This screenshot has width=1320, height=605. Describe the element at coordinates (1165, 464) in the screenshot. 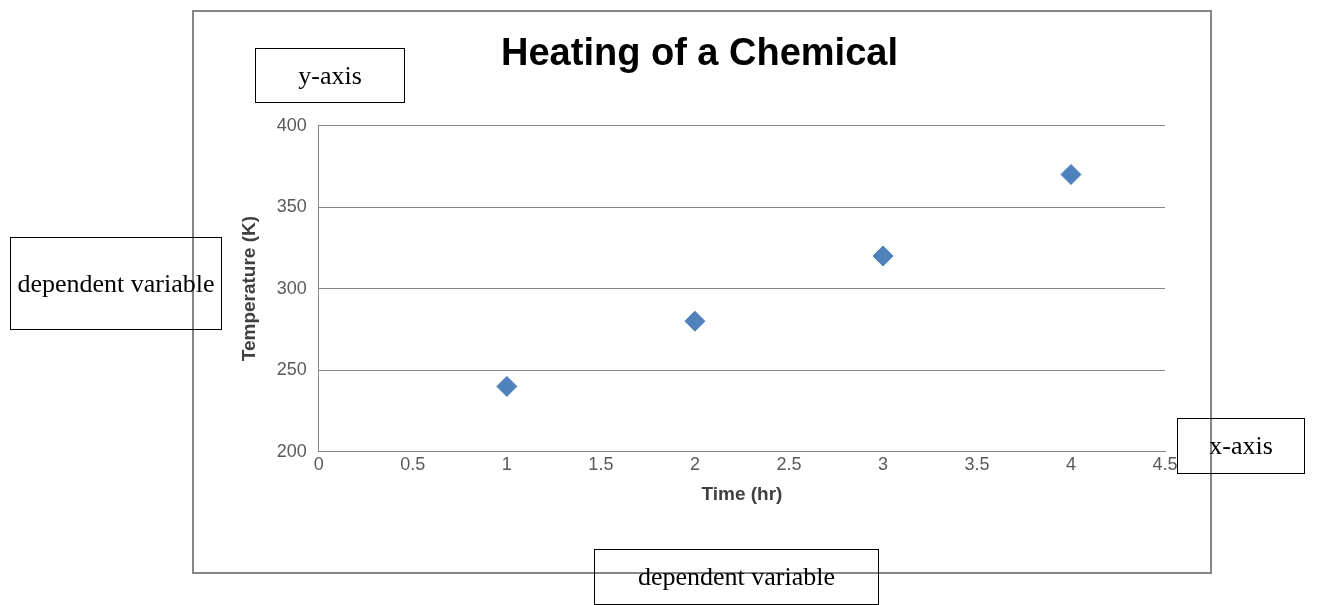

I see `x-tick-label: 4.5` at that location.